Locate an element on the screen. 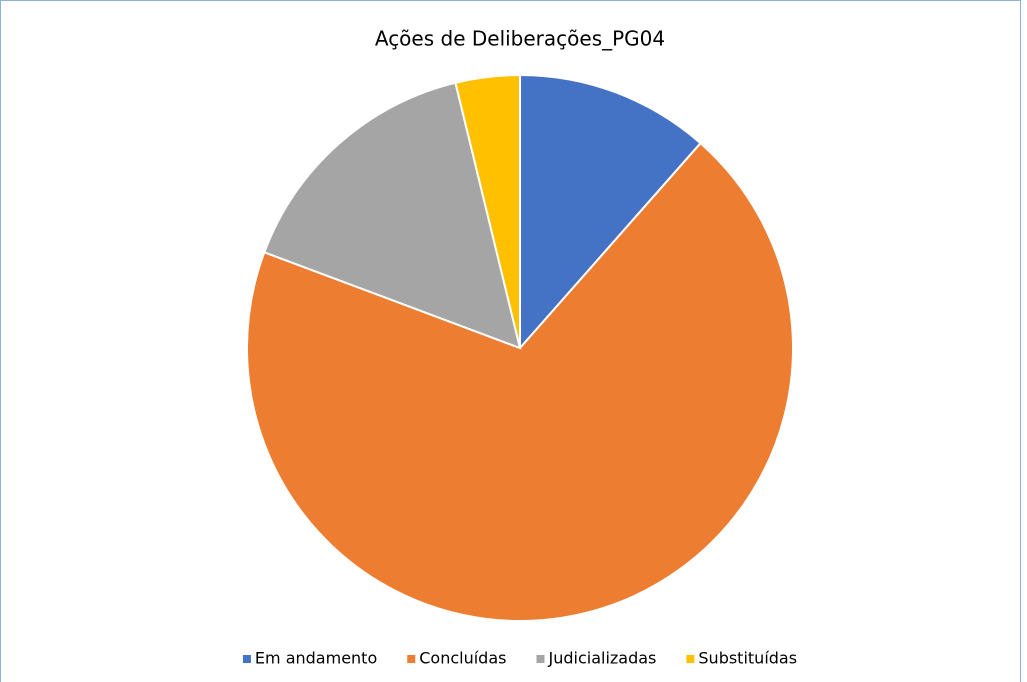  legend-label: Substituídas is located at coordinates (747, 658).